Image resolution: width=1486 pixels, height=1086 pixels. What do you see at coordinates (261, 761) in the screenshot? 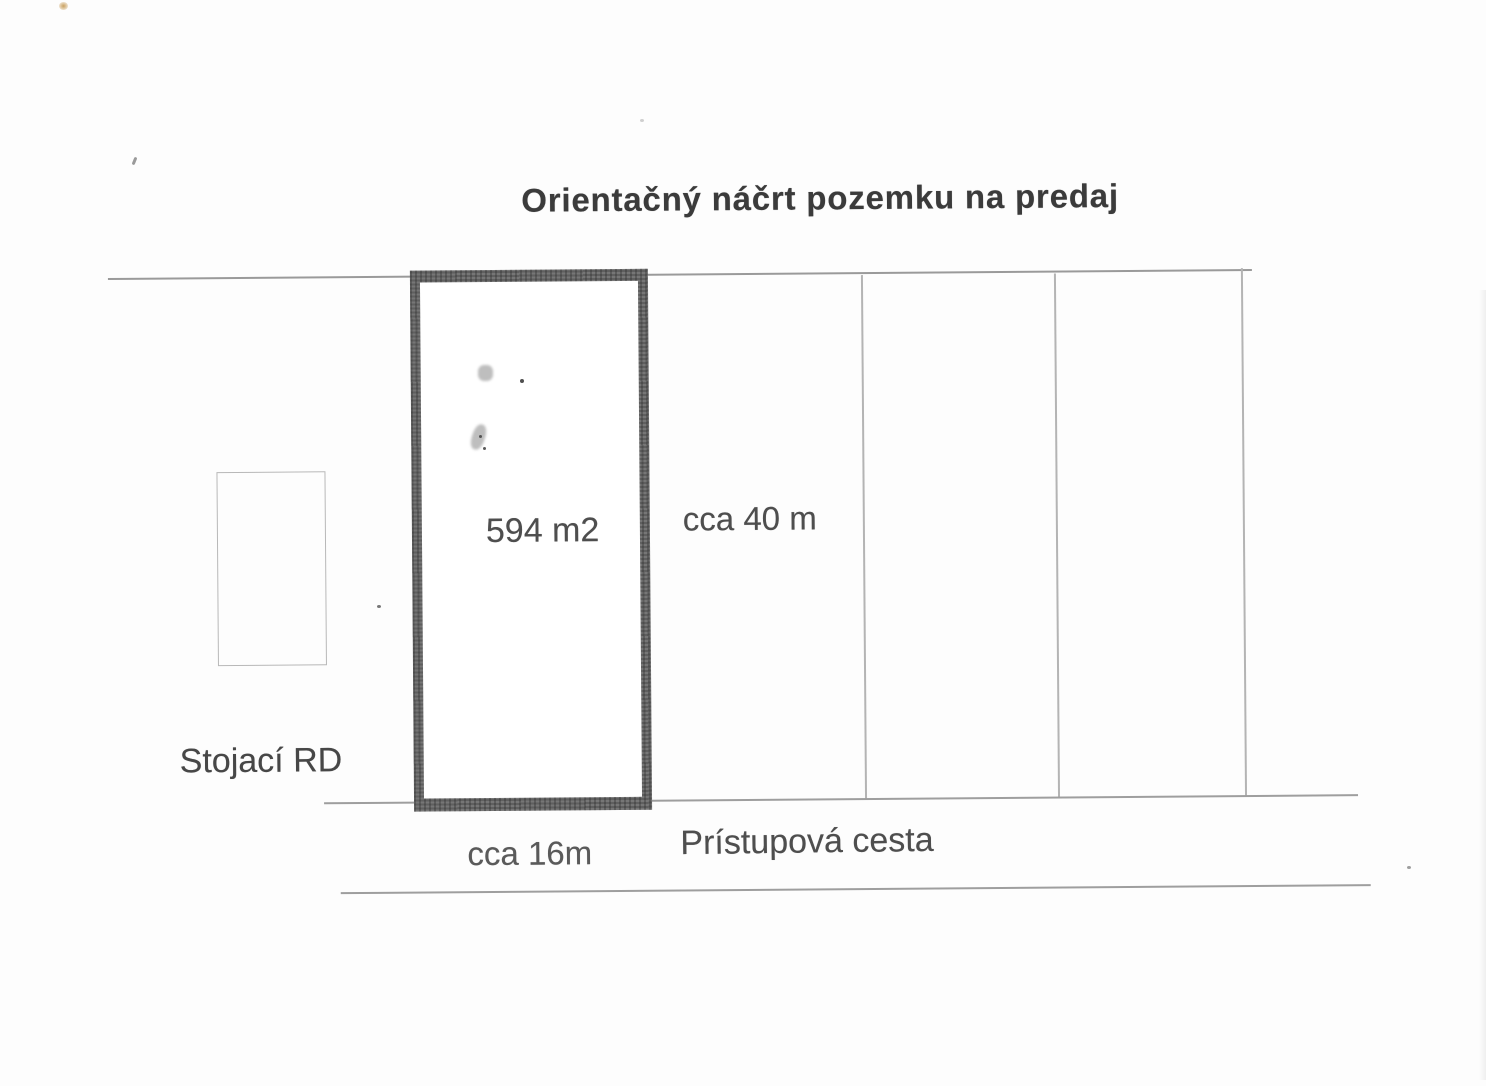
I see `house-label: Stojací RD` at bounding box center [261, 761].